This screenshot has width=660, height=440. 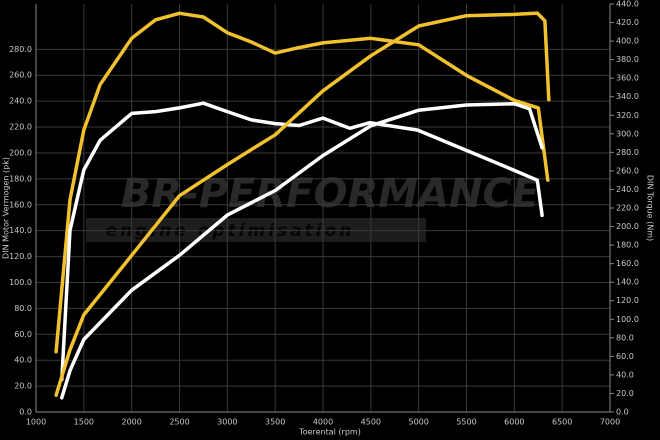 I want to click on y2-tick-label: 400.0, so click(x=627, y=41).